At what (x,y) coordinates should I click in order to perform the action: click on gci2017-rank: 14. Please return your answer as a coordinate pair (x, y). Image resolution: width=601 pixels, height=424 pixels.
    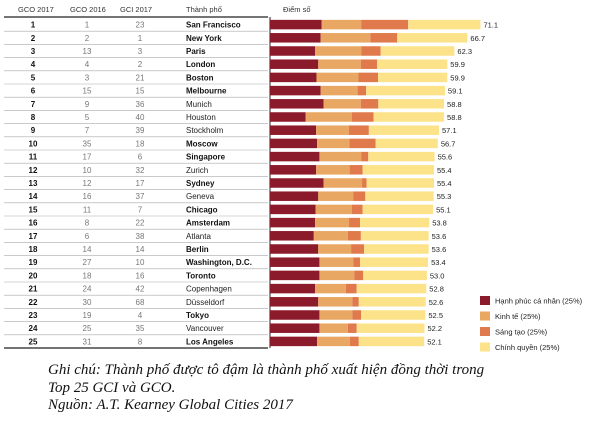
    Looking at the image, I should click on (140, 249).